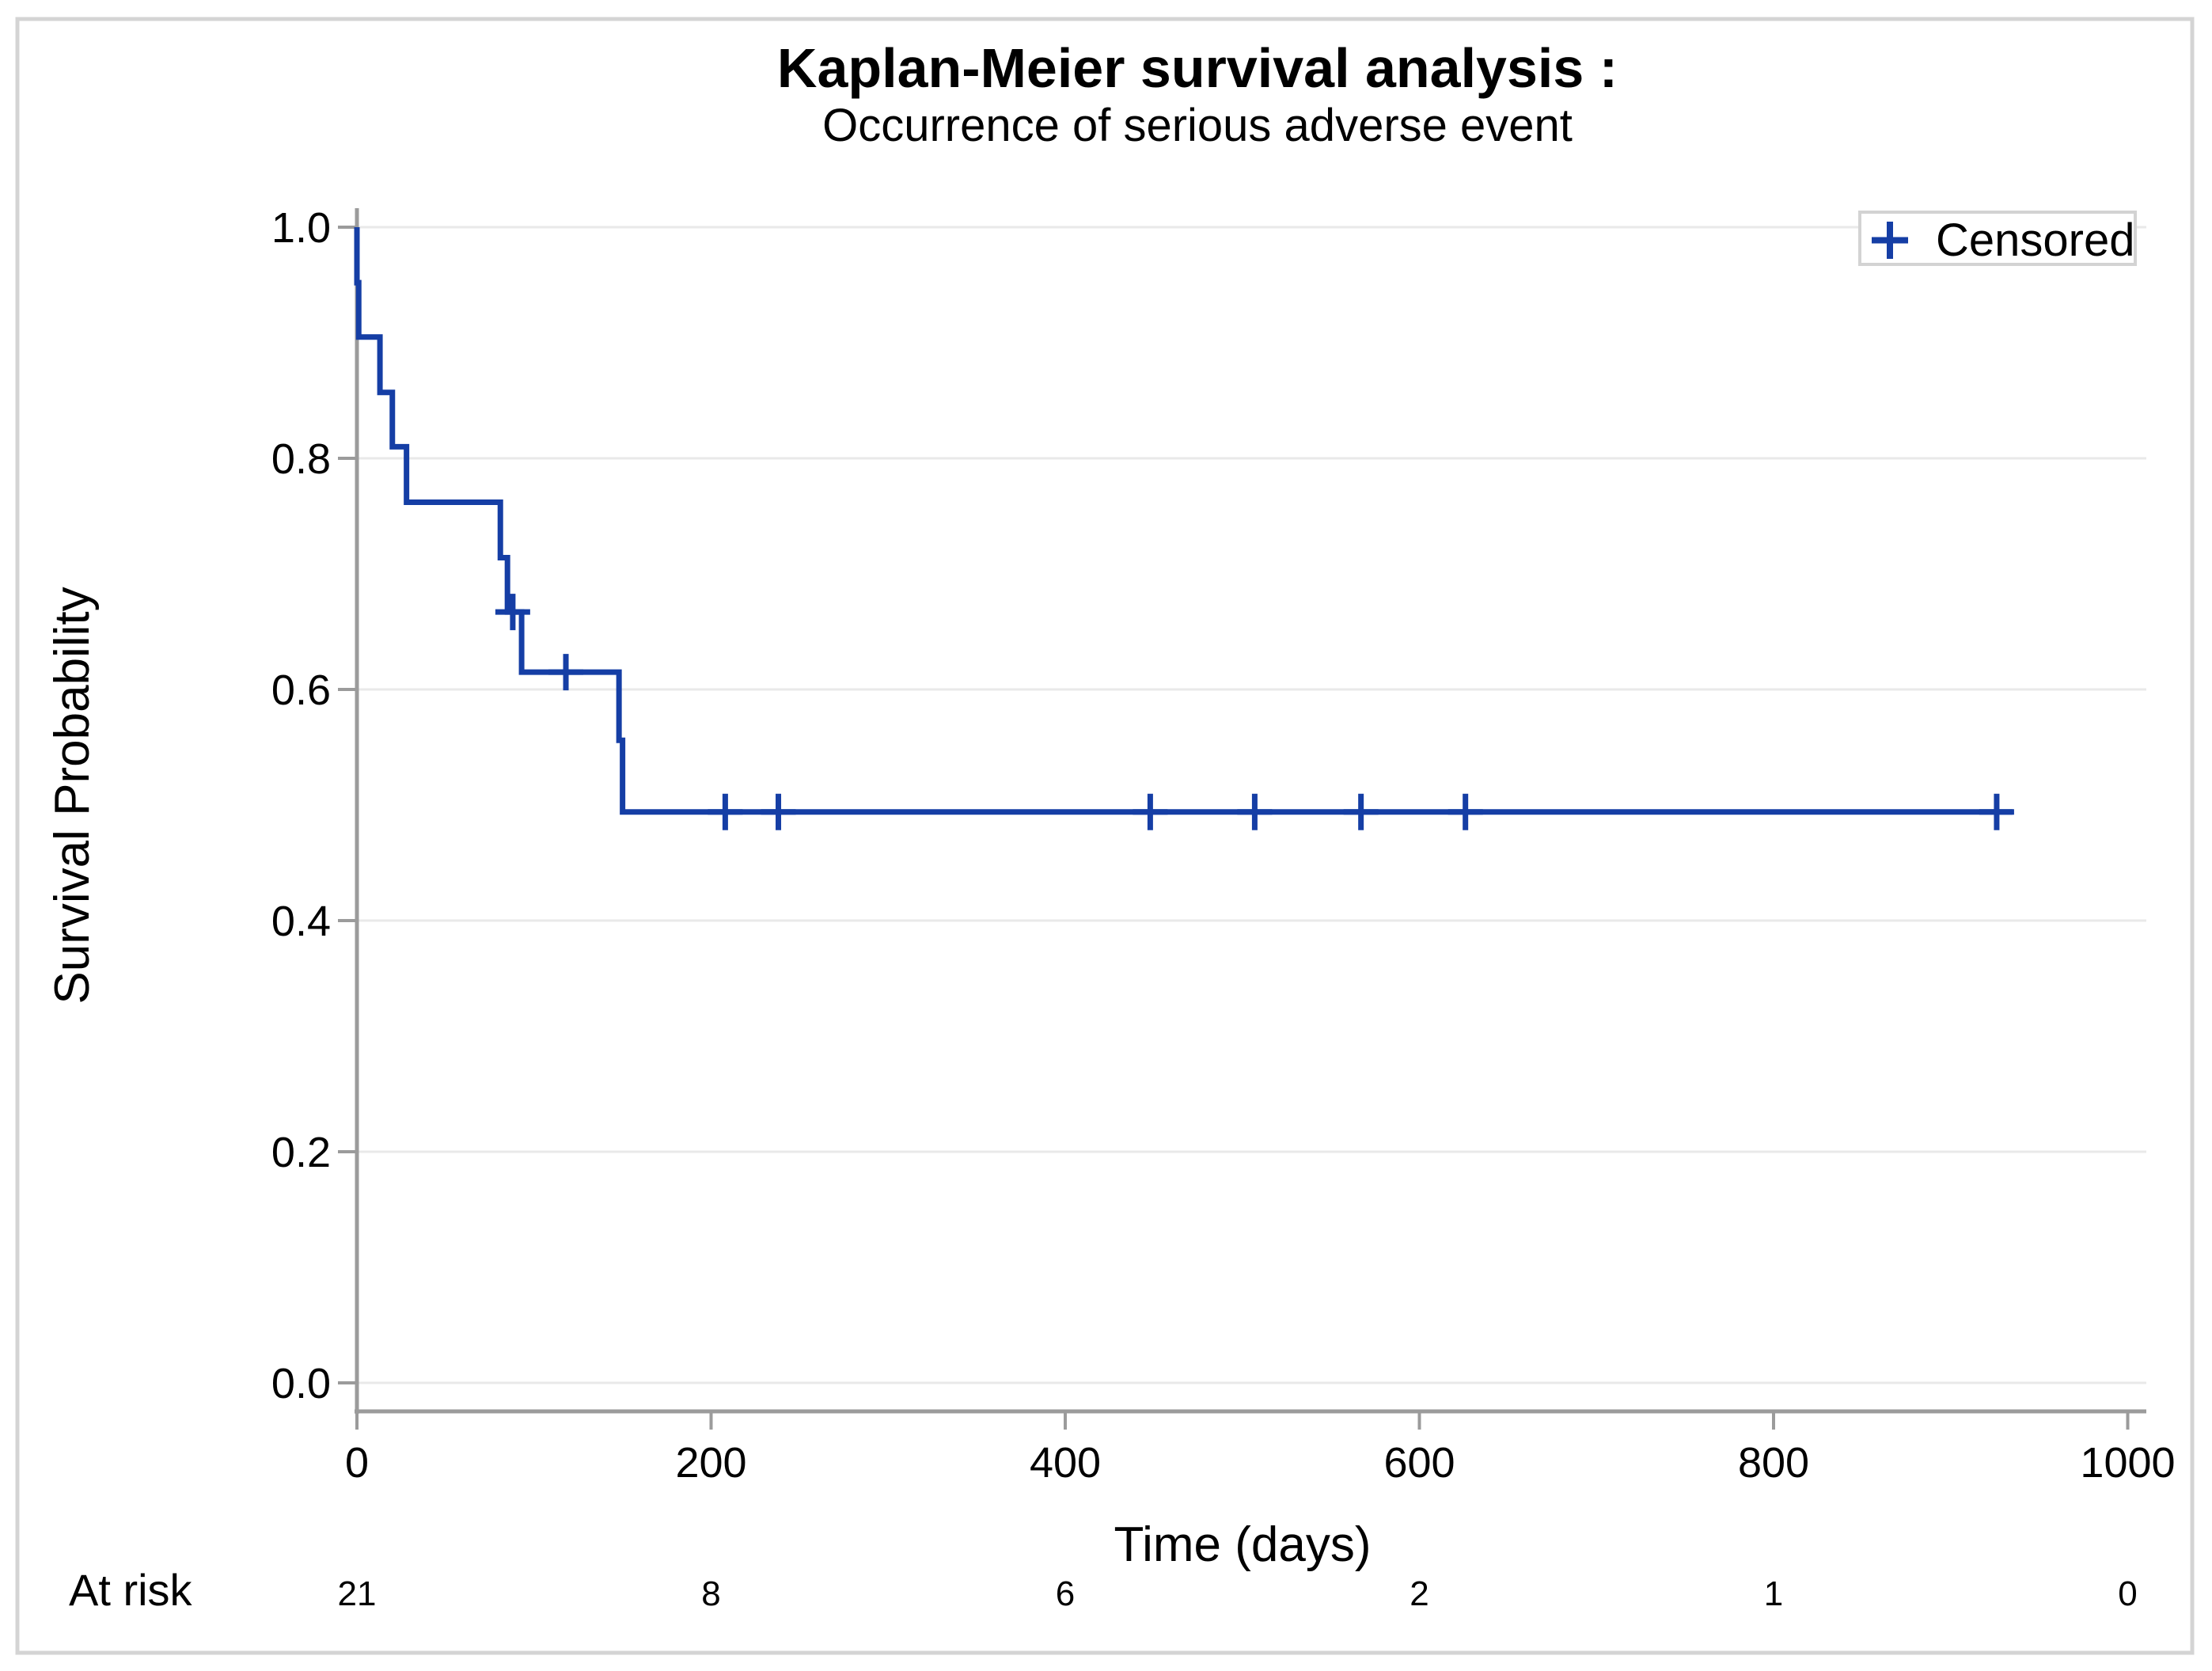 Image resolution: width=2212 pixels, height=1671 pixels. Describe the element at coordinates (710, 1594) in the screenshot. I see `at-risk-count: 8` at that location.